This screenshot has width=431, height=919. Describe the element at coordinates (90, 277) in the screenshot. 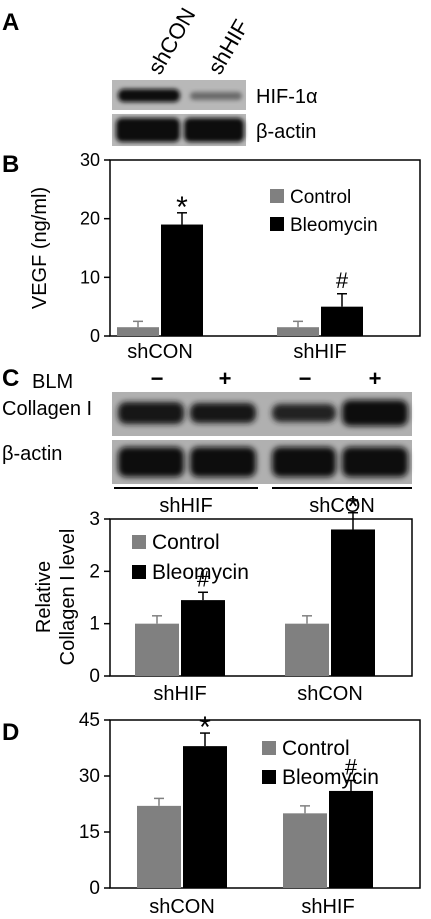

I see `y-tick-label: 10` at that location.